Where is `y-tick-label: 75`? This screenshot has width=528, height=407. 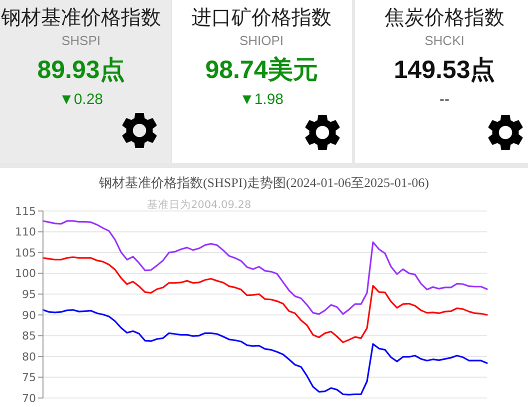 y-tick-label: 75 is located at coordinates (29, 377).